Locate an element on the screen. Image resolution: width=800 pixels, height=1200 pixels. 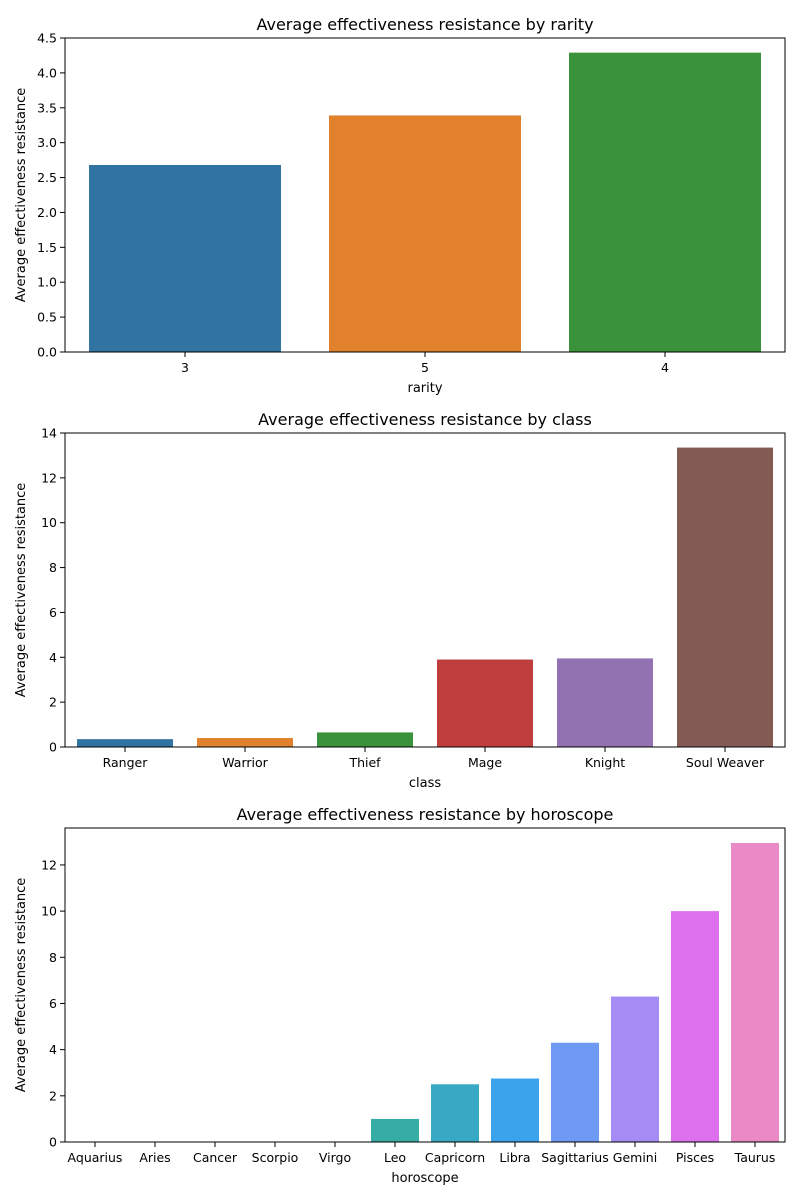
x-tick-label: 4 is located at coordinates (665, 367).